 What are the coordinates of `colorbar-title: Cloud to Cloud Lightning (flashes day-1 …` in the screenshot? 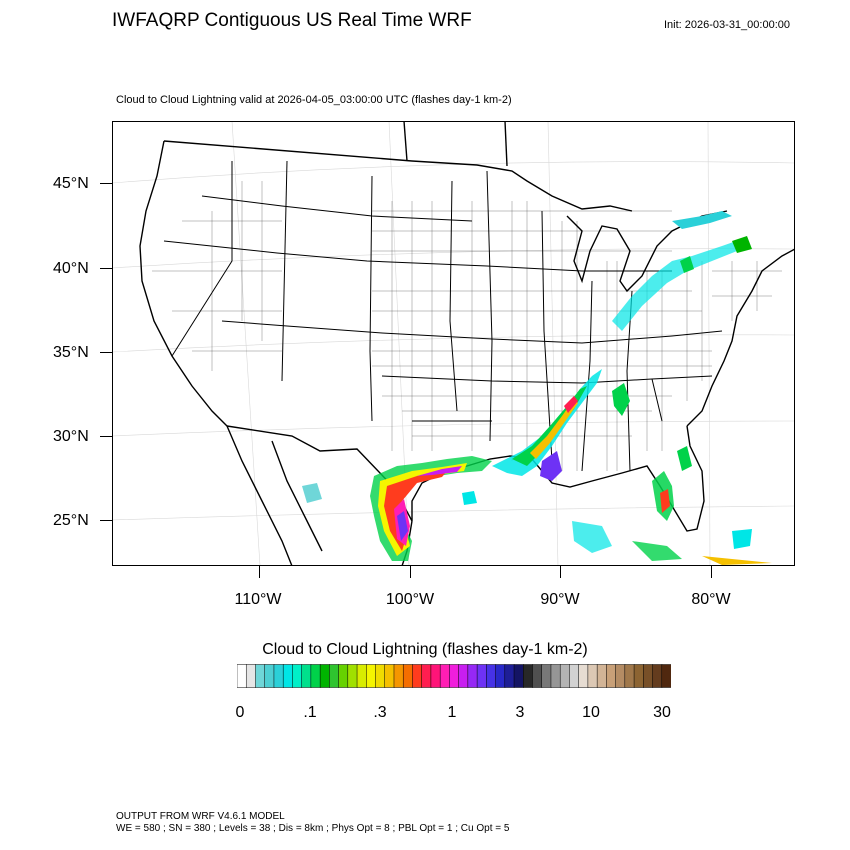 It's located at (425, 649).